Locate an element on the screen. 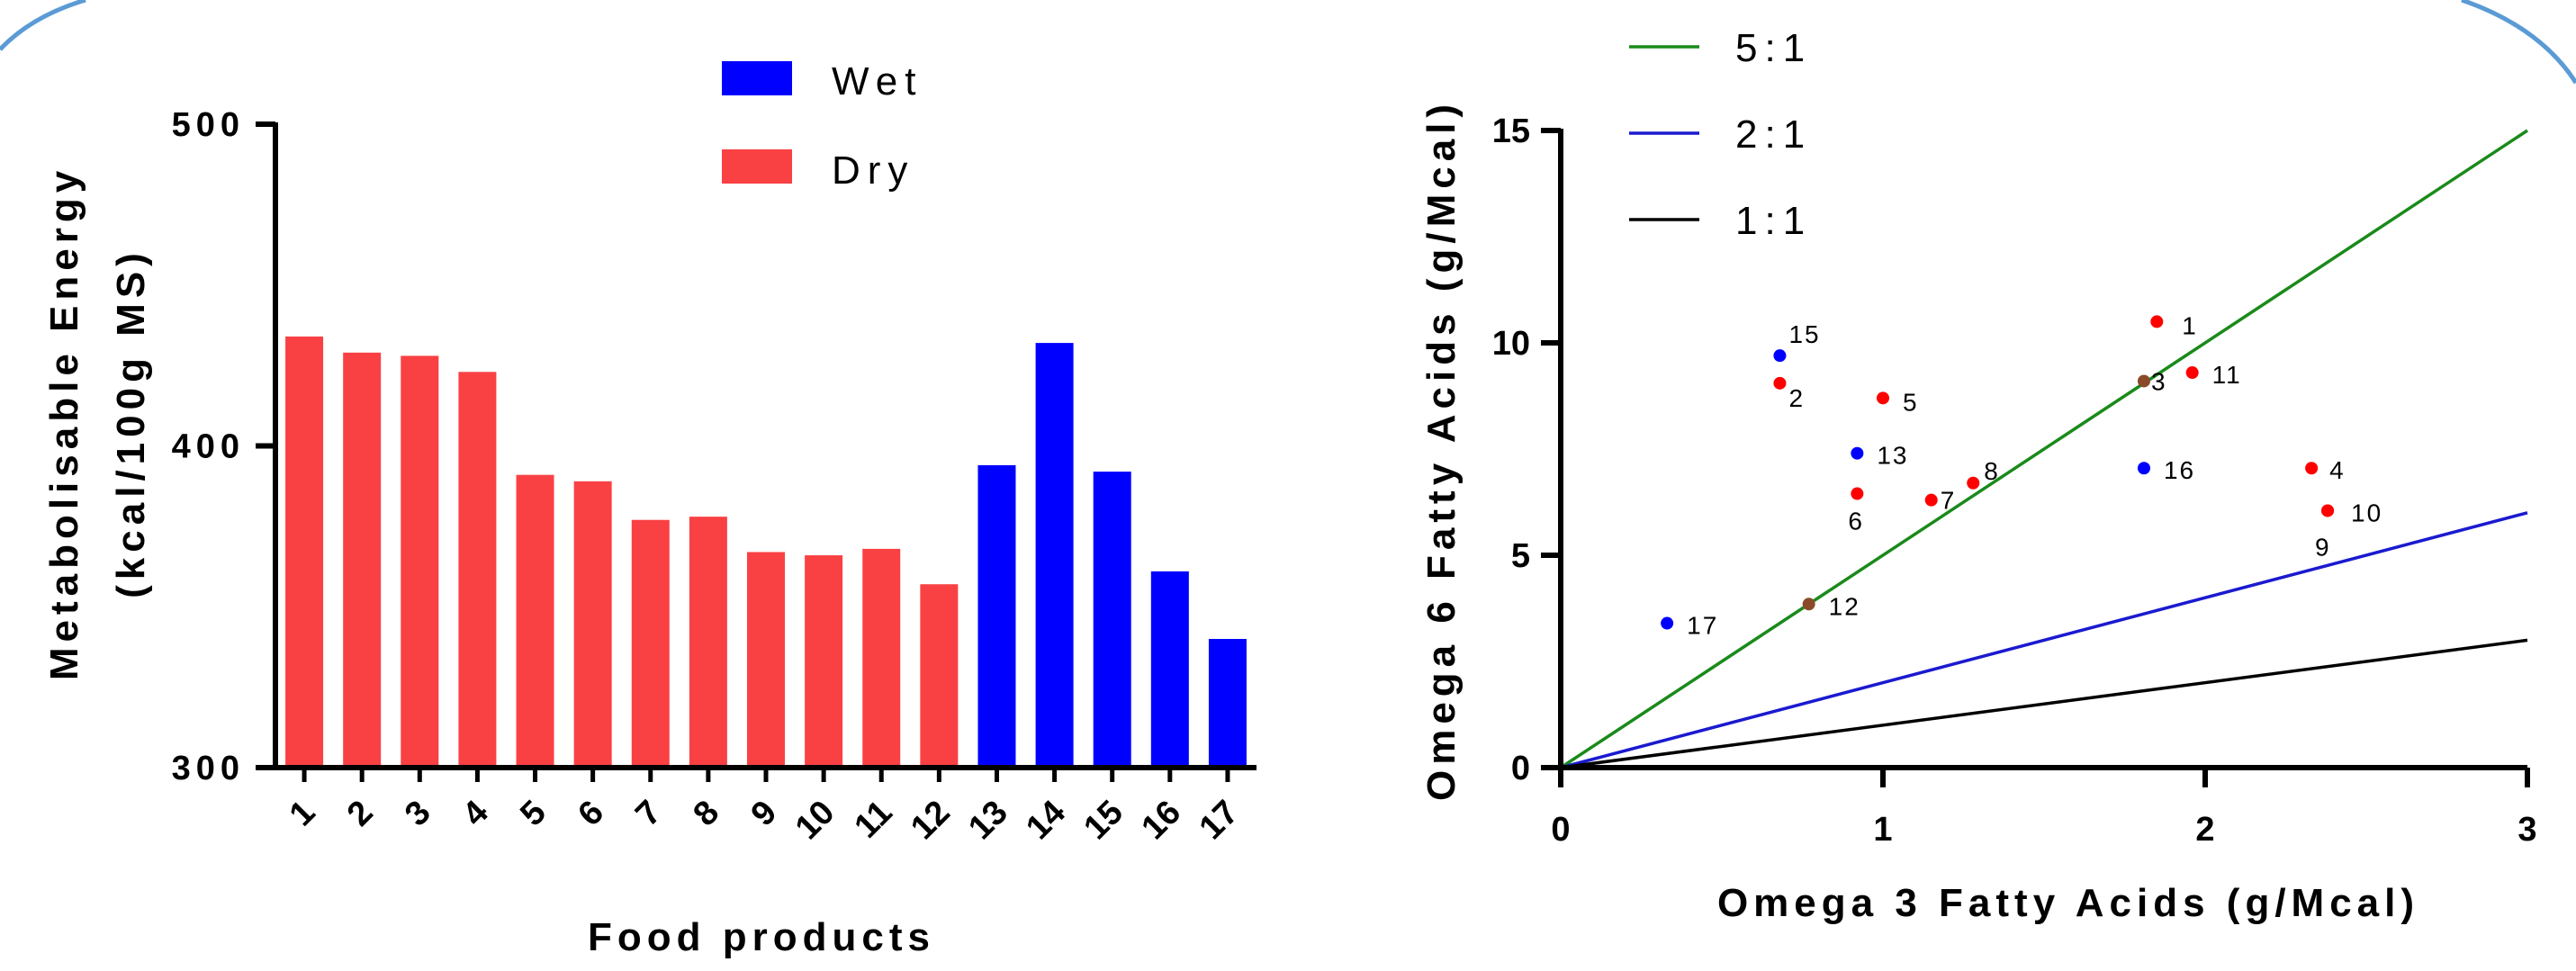  bar-x-tick-label: 7 is located at coordinates (648, 814).